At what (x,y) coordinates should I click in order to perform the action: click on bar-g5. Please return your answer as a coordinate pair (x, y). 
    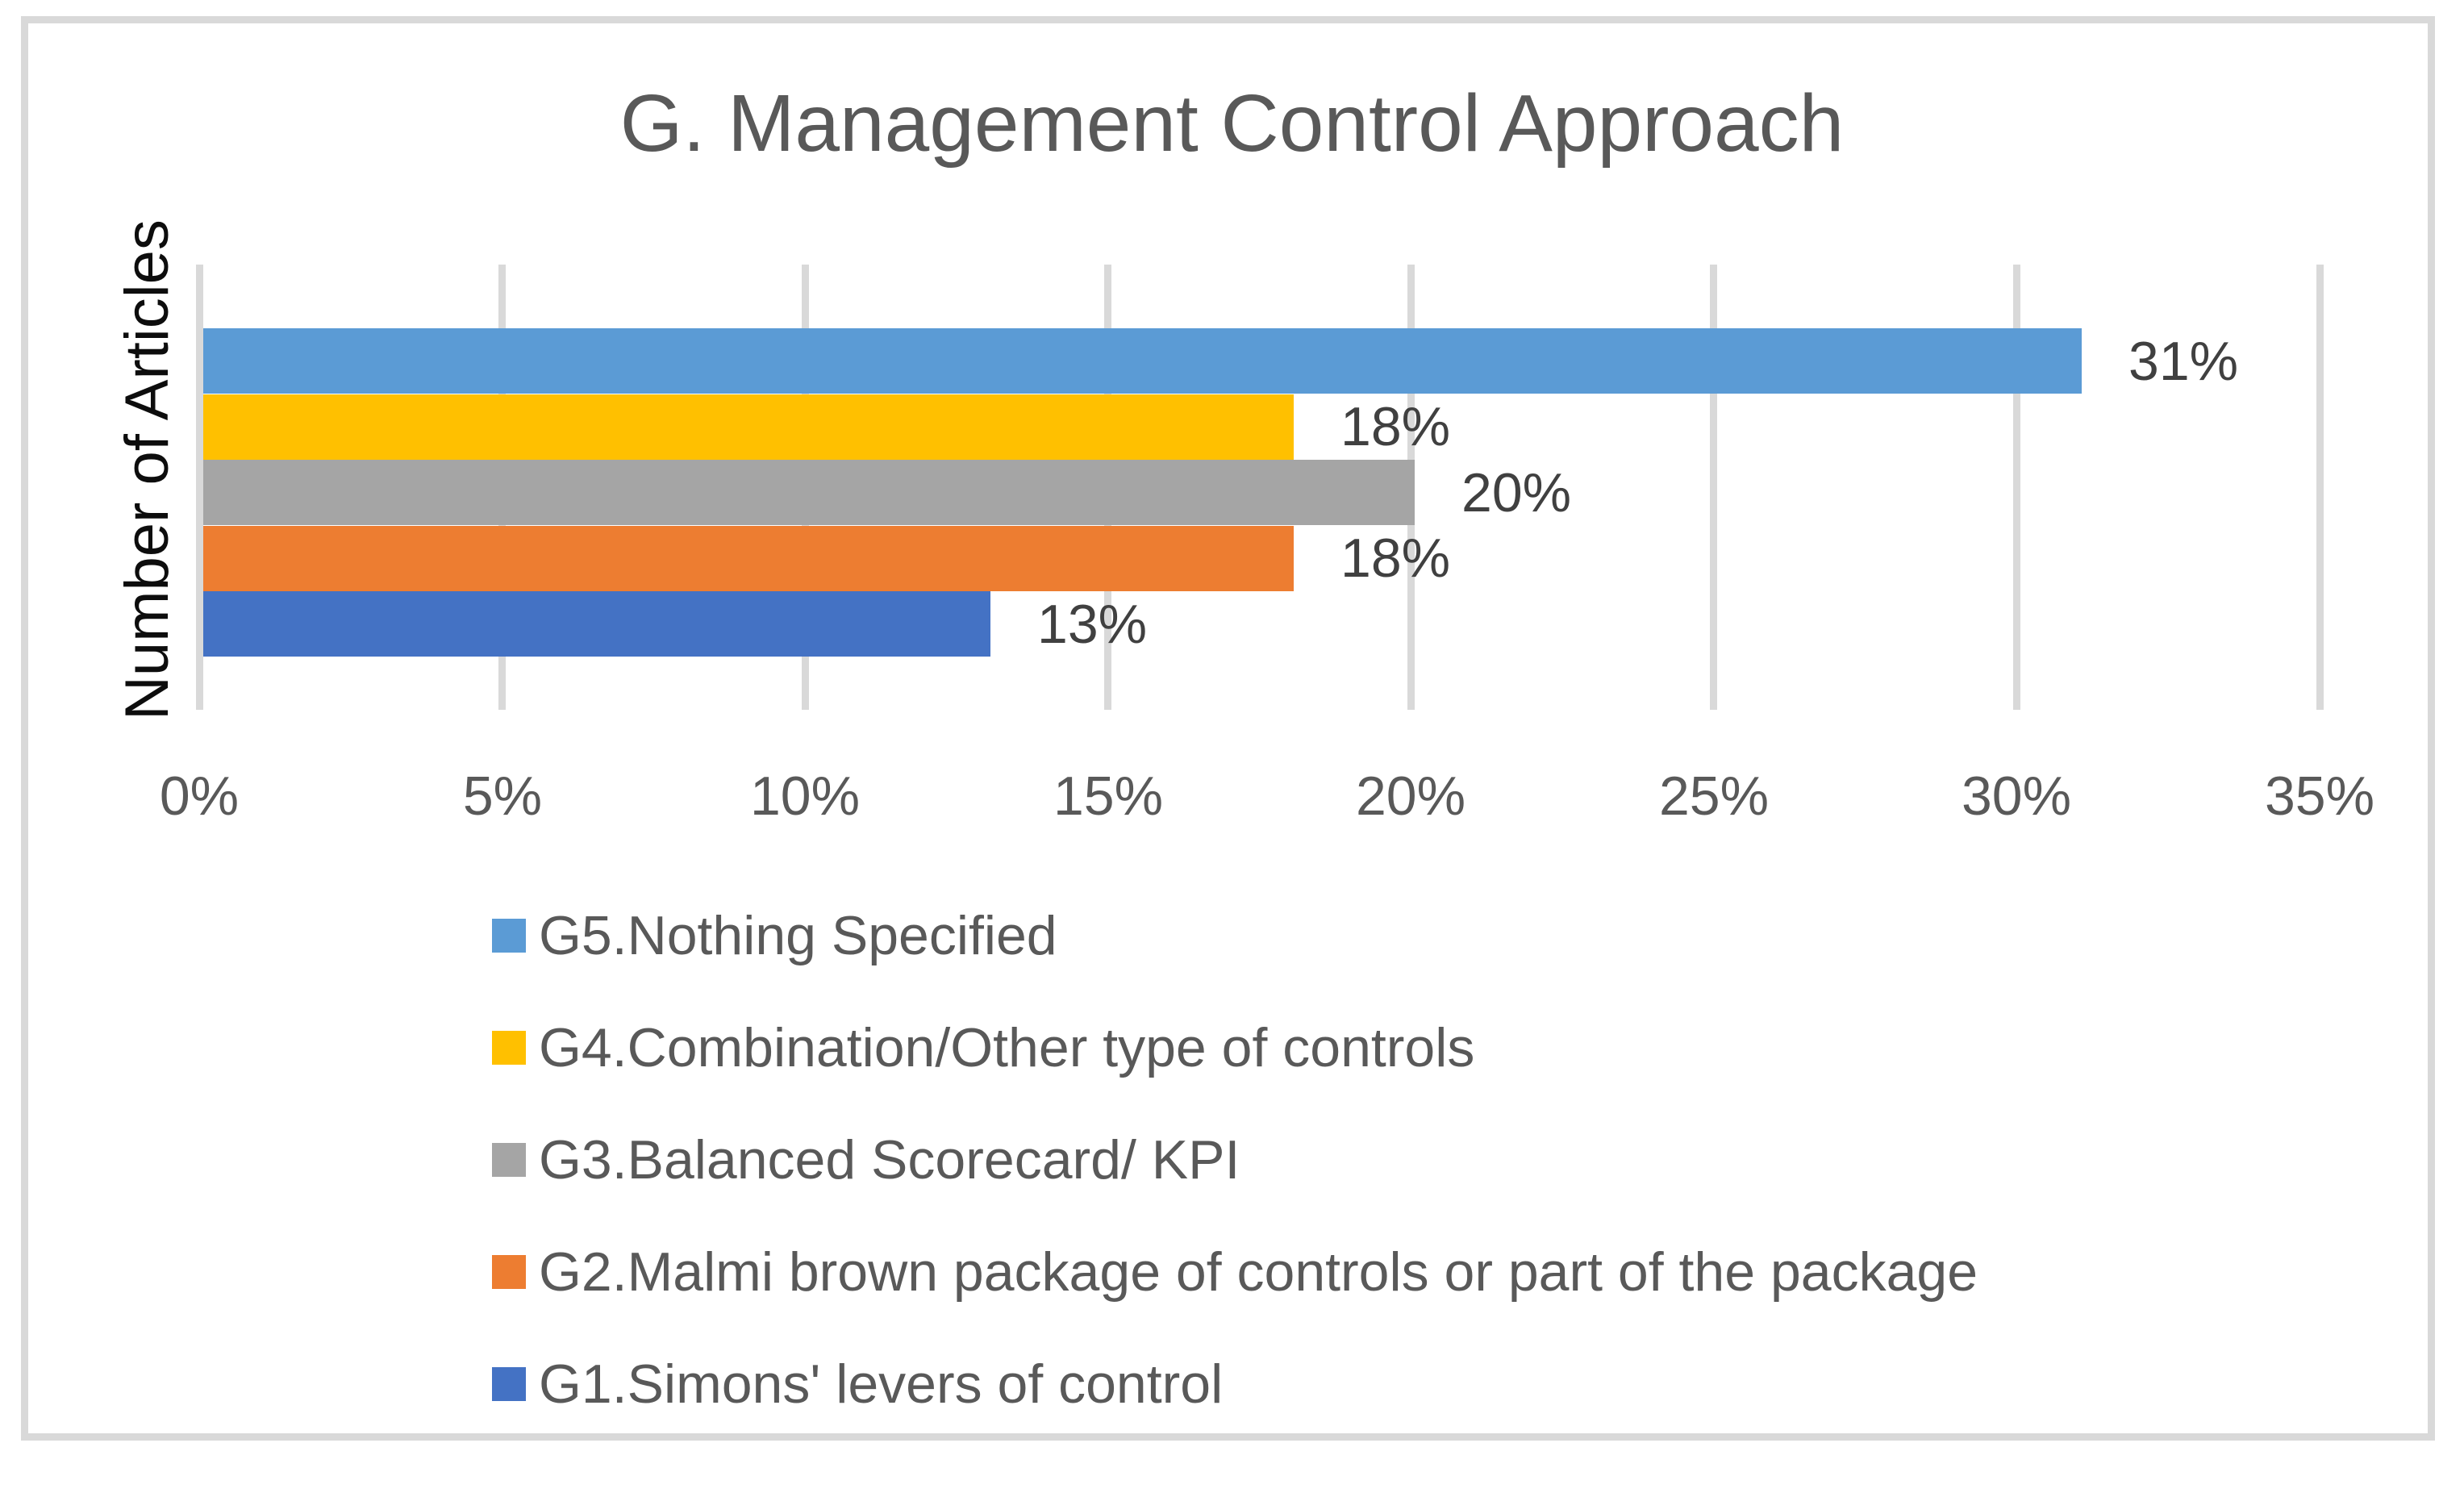
    Looking at the image, I should click on (1142, 361).